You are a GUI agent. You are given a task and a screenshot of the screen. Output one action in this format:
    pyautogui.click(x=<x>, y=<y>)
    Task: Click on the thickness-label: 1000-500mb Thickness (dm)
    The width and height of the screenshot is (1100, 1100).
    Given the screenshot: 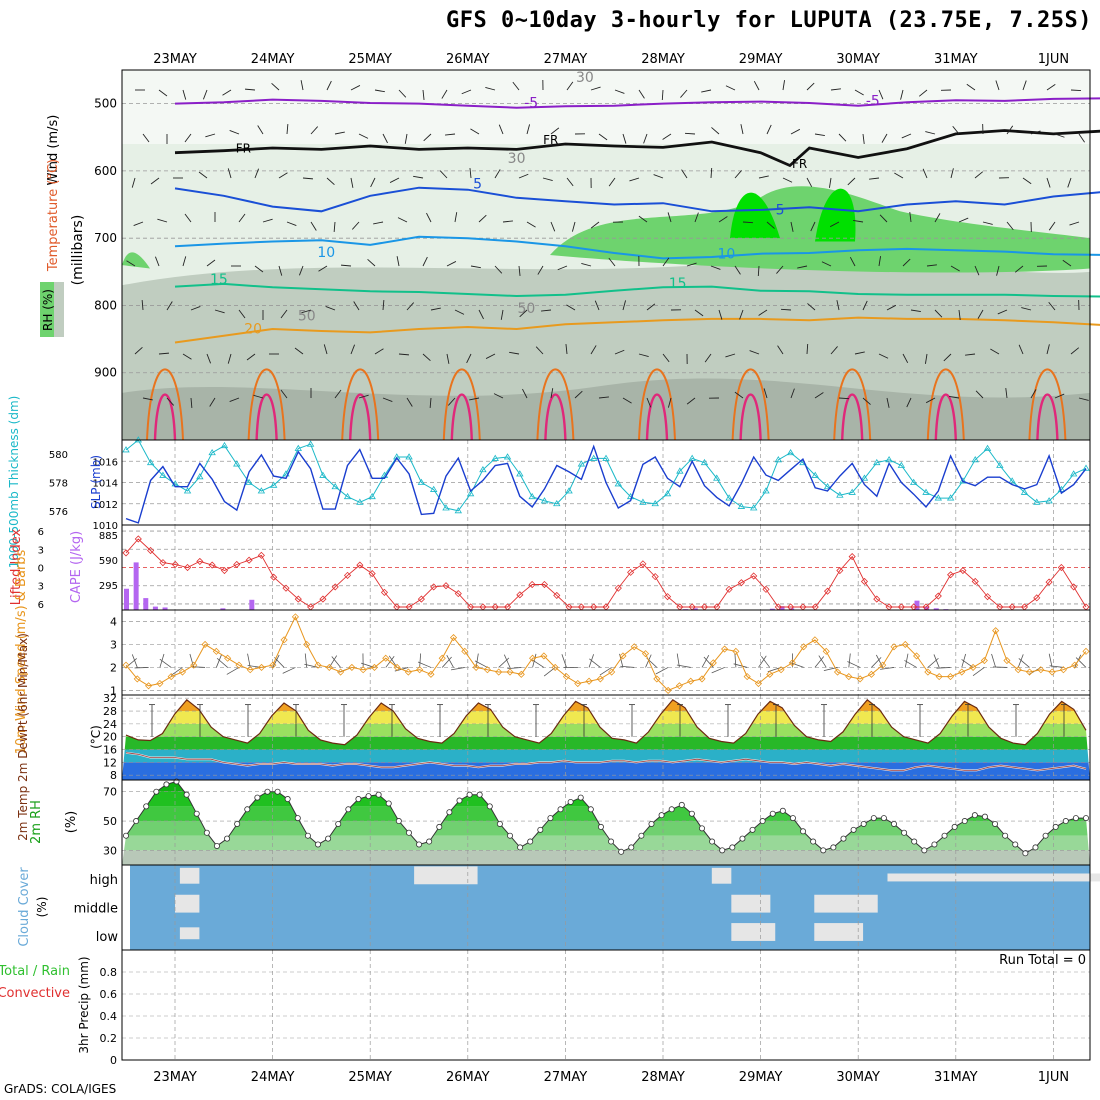 What is the action you would take?
    pyautogui.click(x=14, y=482)
    